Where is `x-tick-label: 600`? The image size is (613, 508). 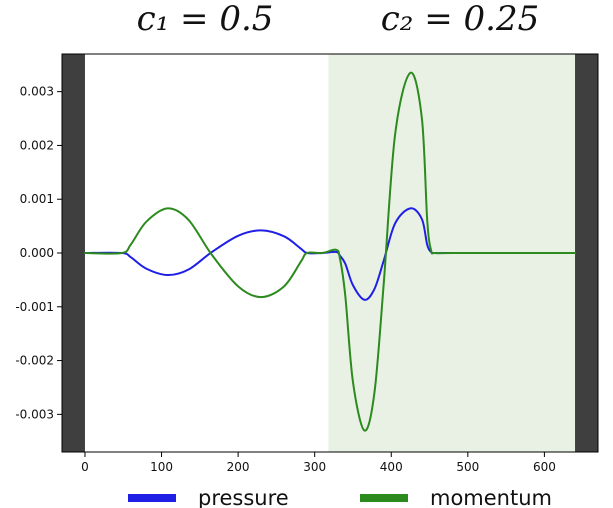
x-tick-label: 600 is located at coordinates (544, 467).